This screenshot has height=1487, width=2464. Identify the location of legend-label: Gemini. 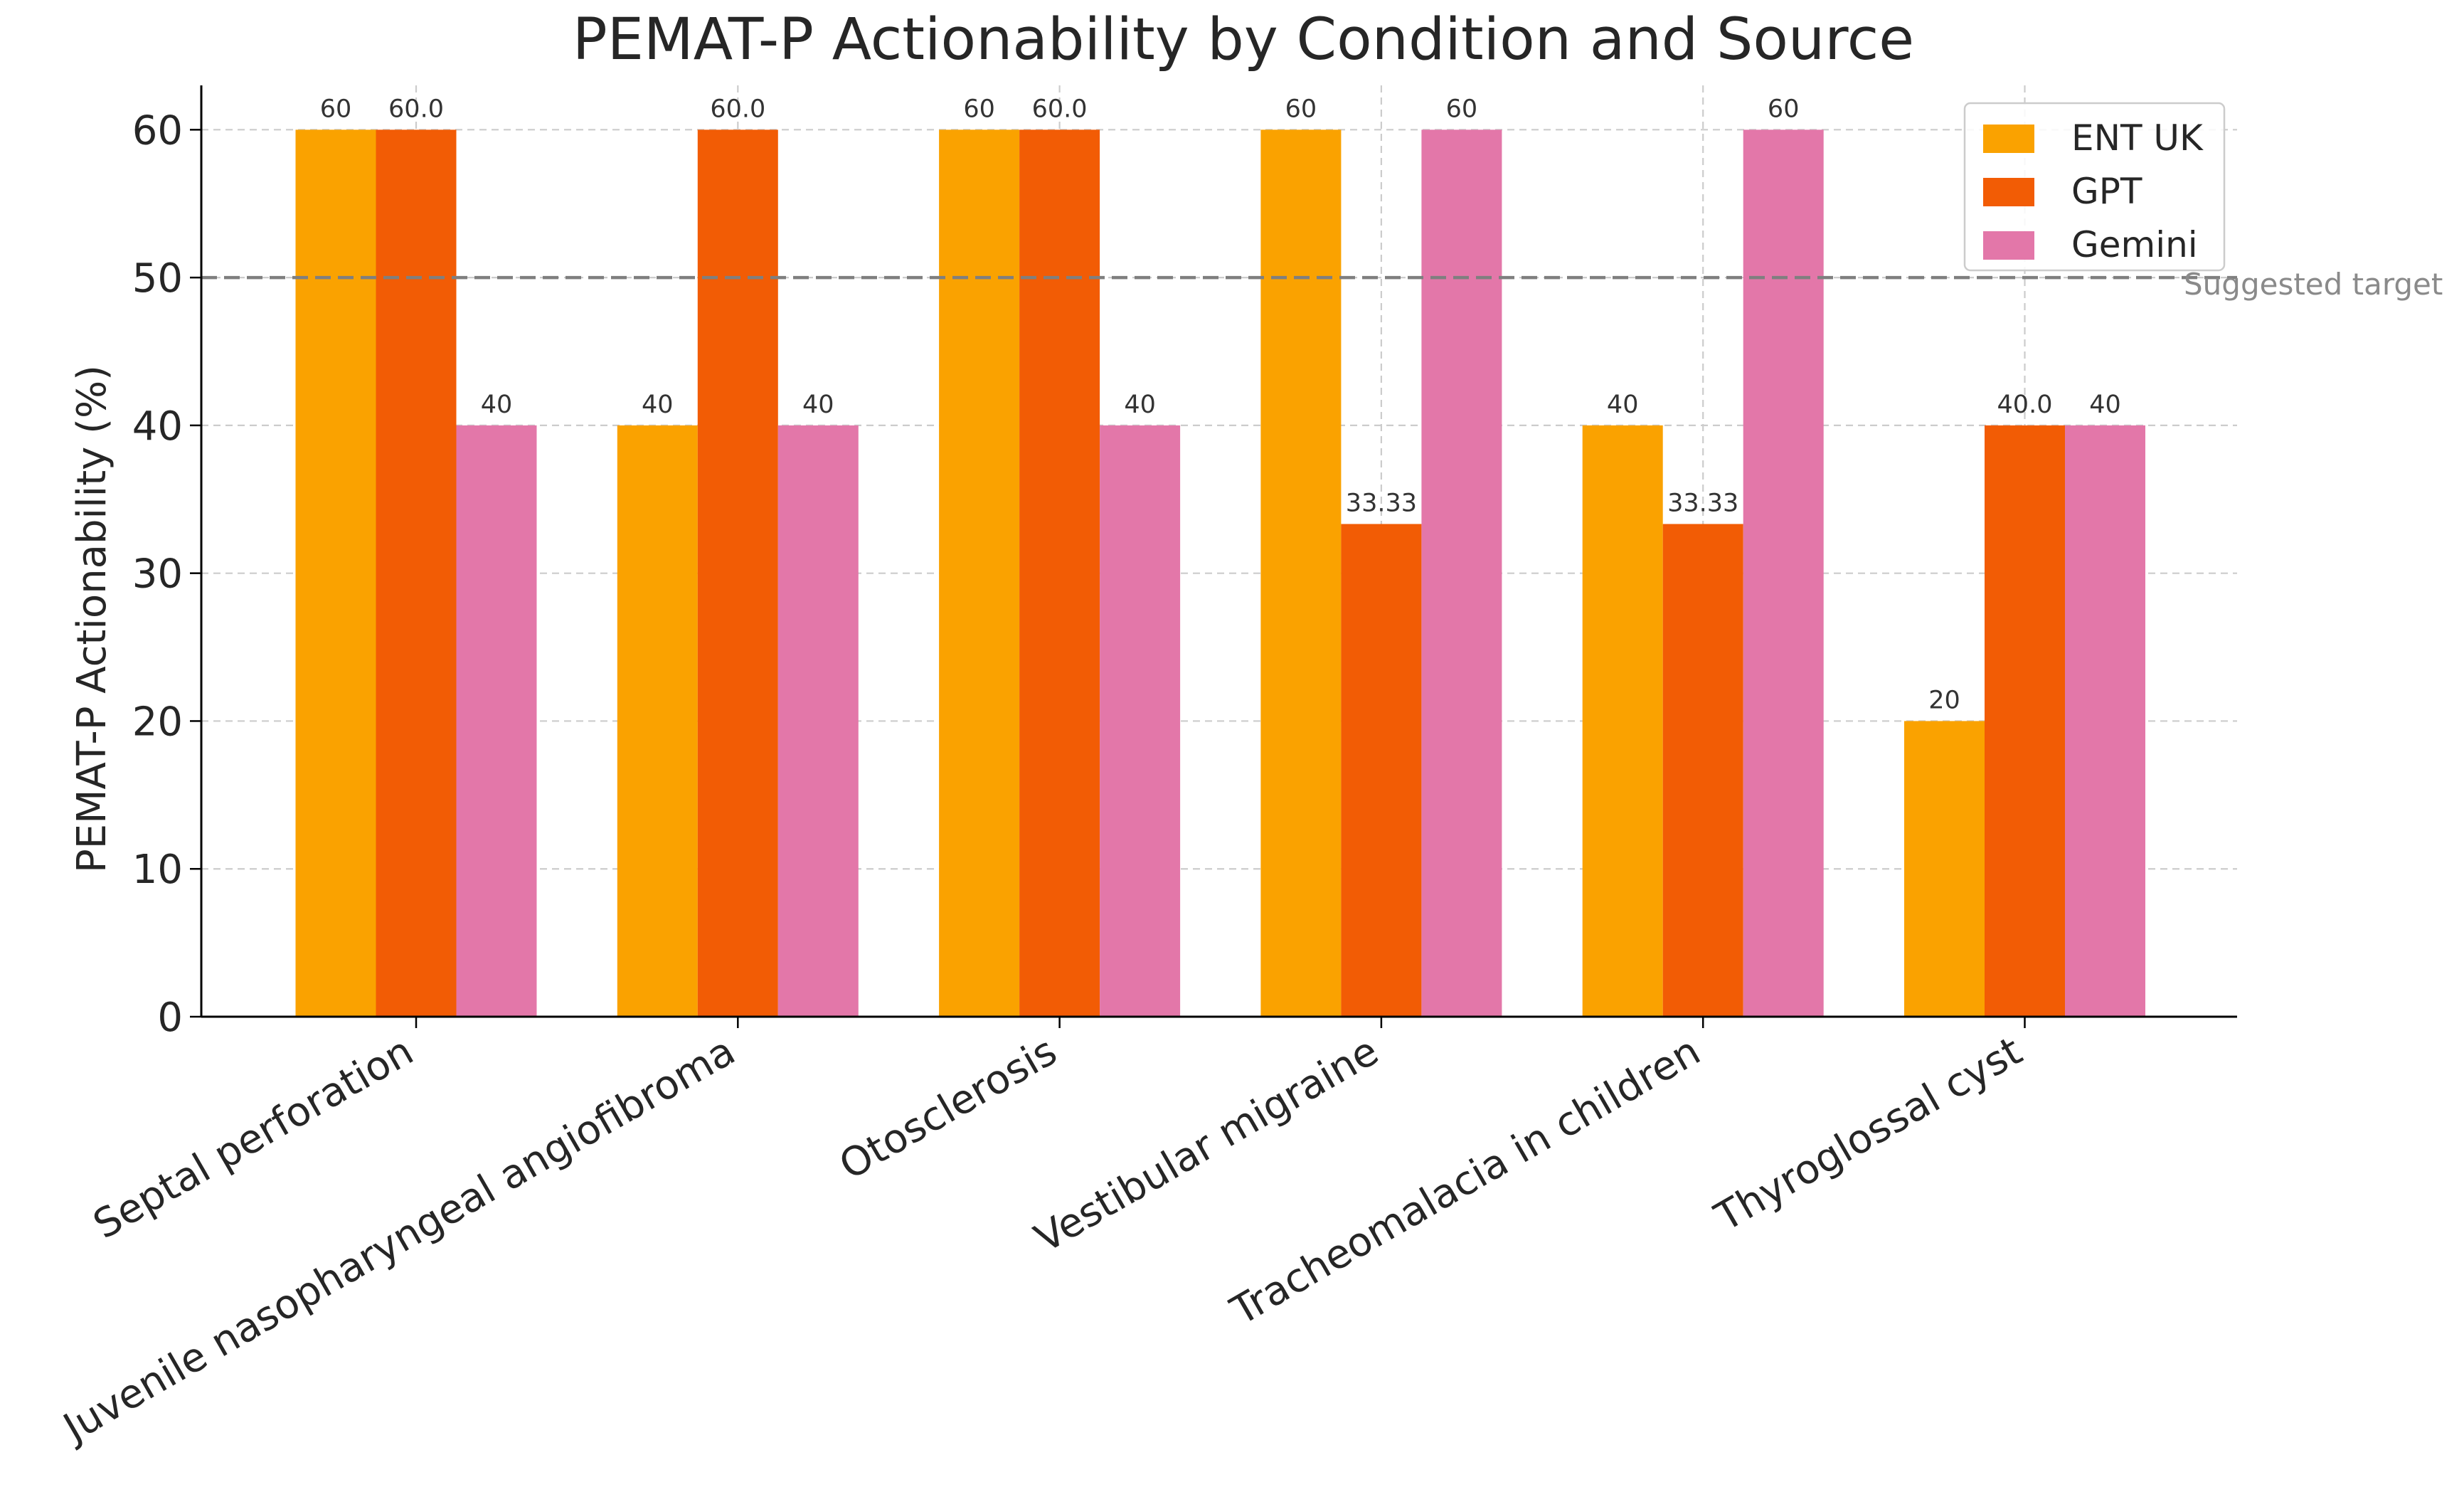
(2134, 244).